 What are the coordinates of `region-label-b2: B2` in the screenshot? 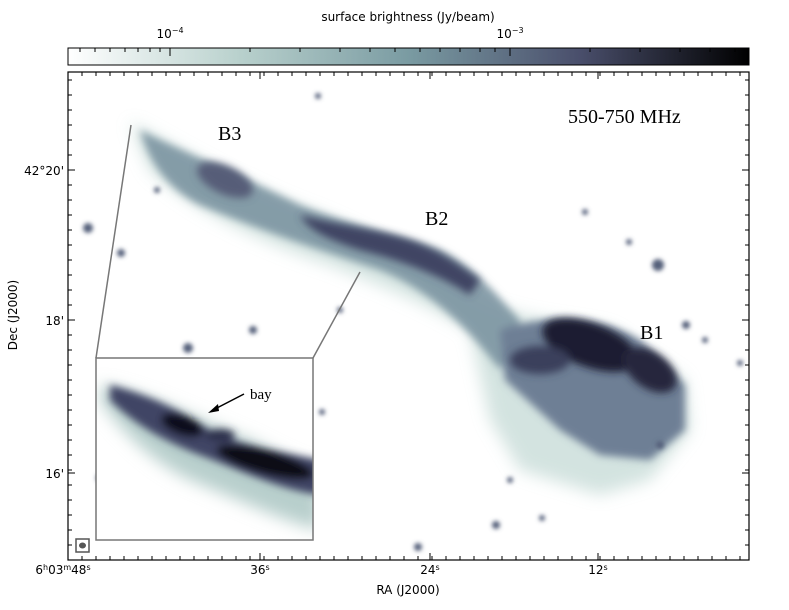 It's located at (436, 219).